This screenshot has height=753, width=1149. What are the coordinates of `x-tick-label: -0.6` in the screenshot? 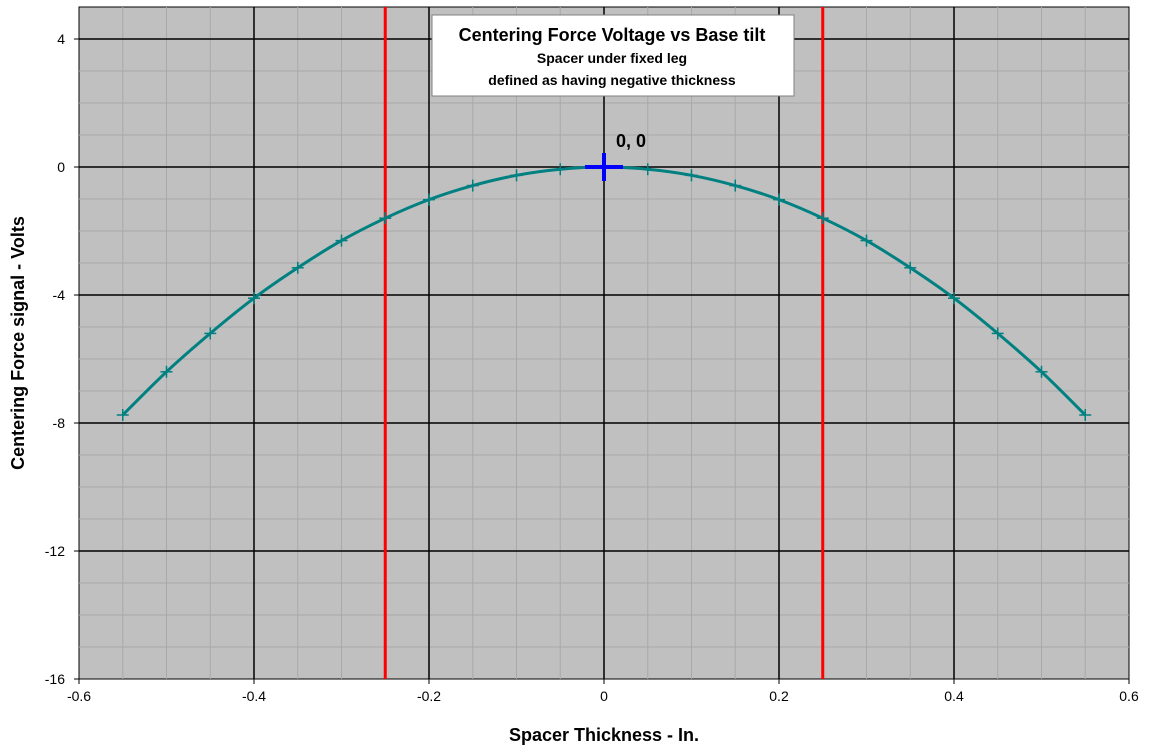 It's located at (79, 696).